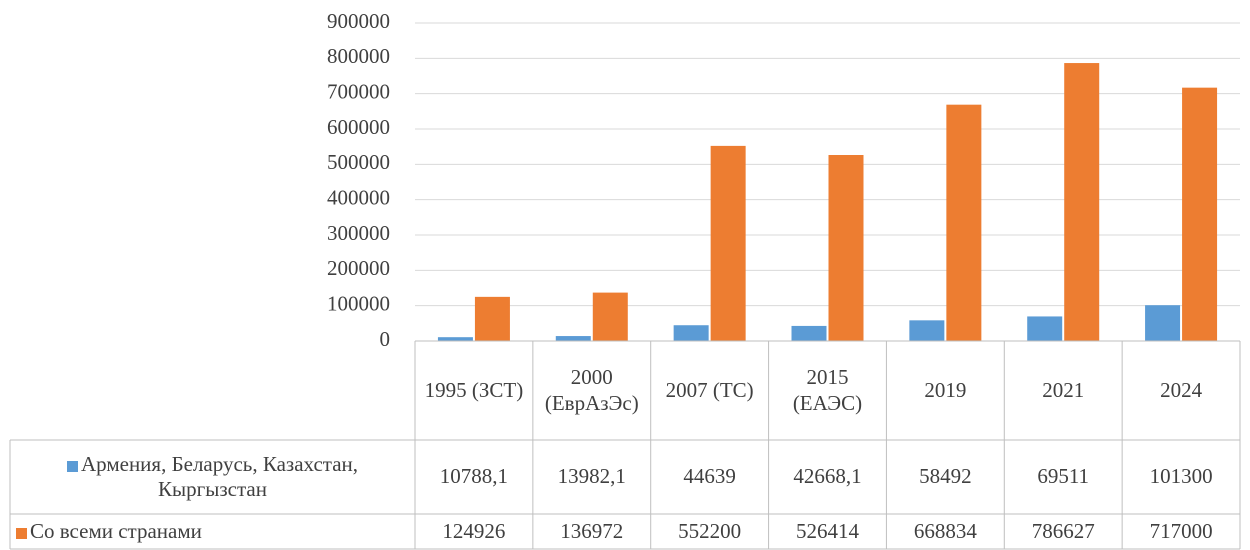 The width and height of the screenshot is (1250, 550). Describe the element at coordinates (358, 56) in the screenshot. I see `y-tick-label: 800000` at that location.